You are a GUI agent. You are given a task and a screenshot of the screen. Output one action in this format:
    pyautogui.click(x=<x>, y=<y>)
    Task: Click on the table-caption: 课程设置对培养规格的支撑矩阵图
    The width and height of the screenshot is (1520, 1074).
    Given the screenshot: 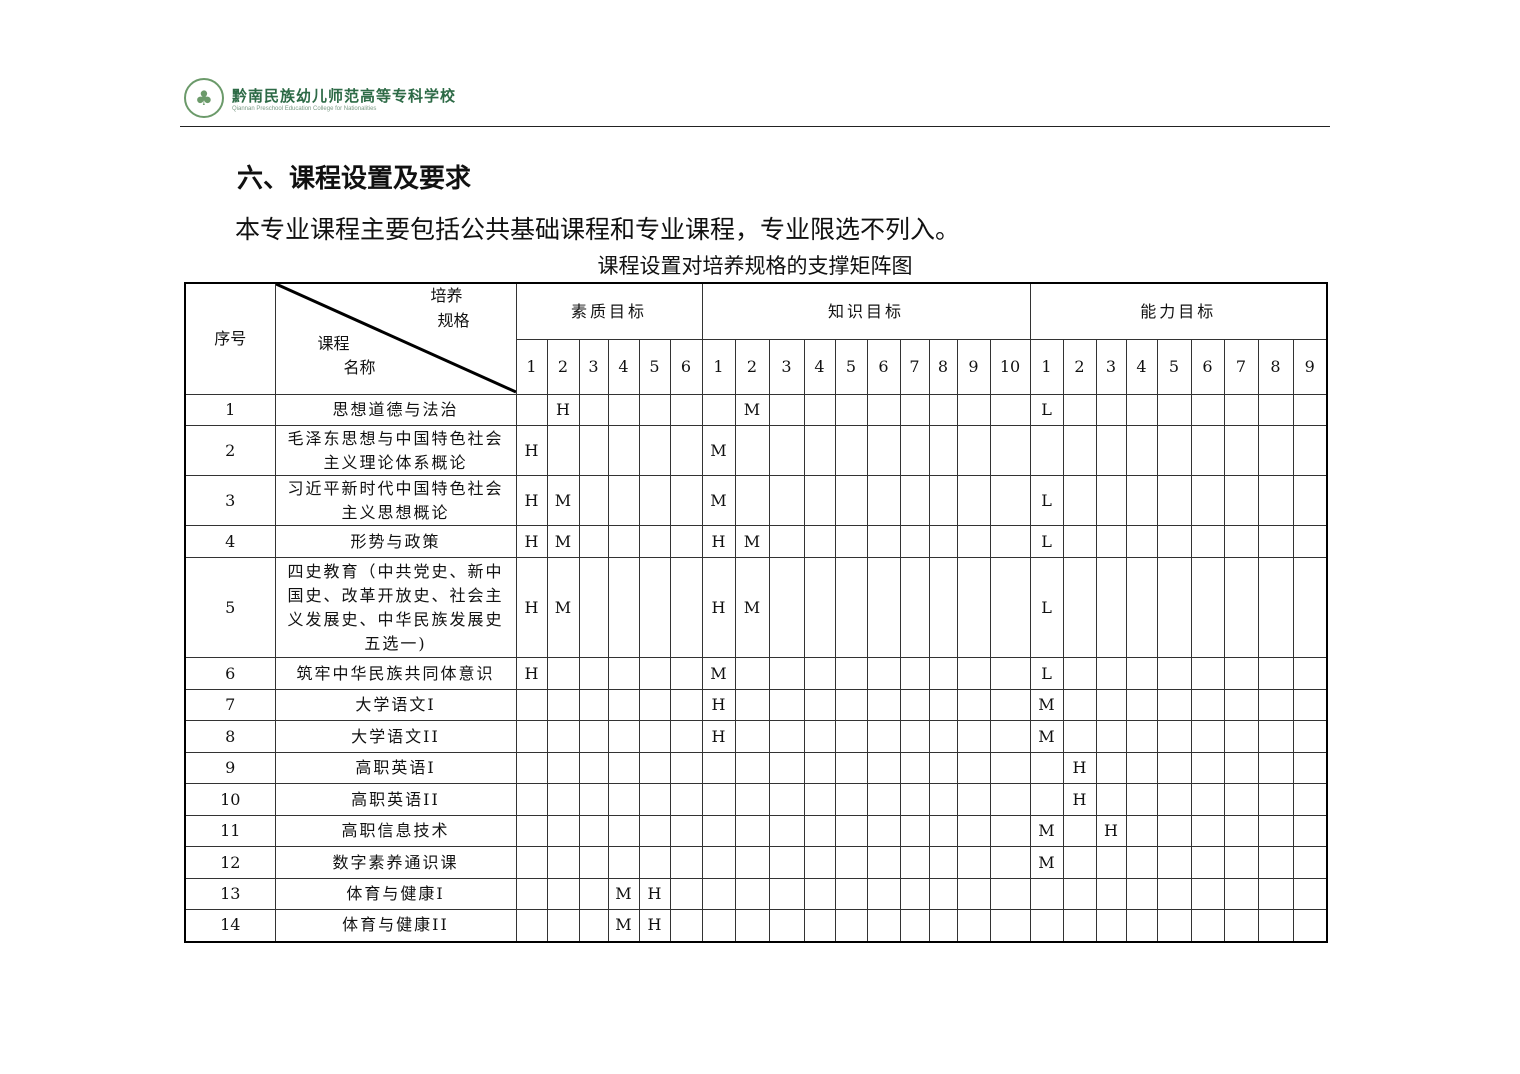 What is the action you would take?
    pyautogui.click(x=755, y=266)
    